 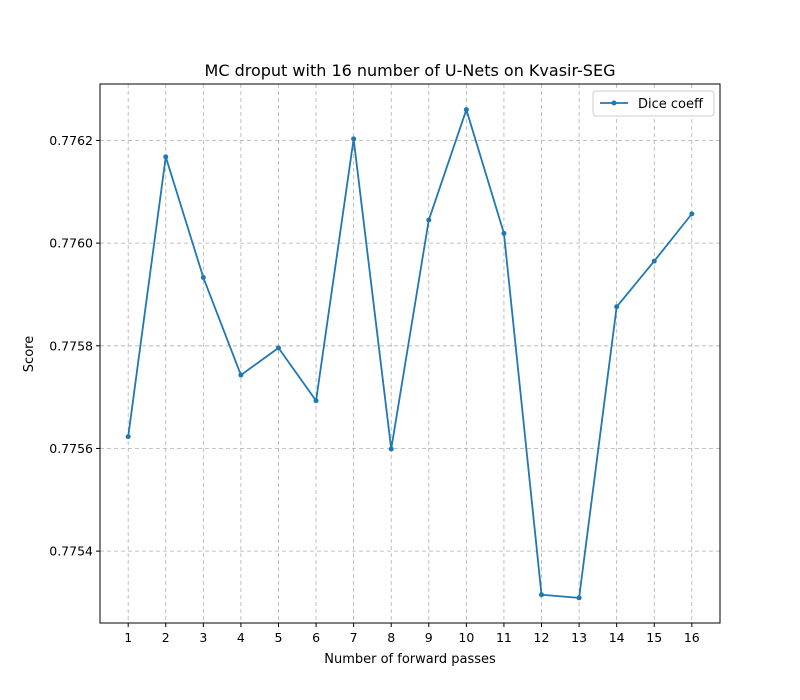 I want to click on y-axis: 0.7754 0.7756 0.7758 0.7760 0.7762, so click(x=74, y=346).